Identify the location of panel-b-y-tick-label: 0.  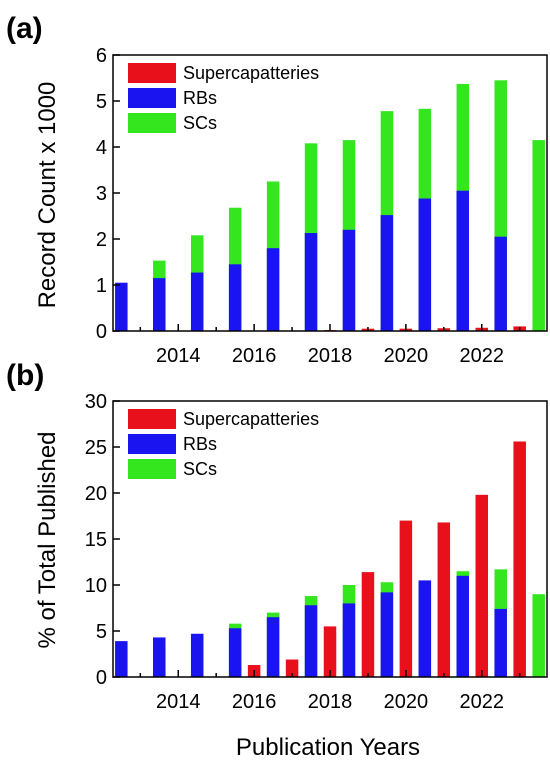
(101, 678).